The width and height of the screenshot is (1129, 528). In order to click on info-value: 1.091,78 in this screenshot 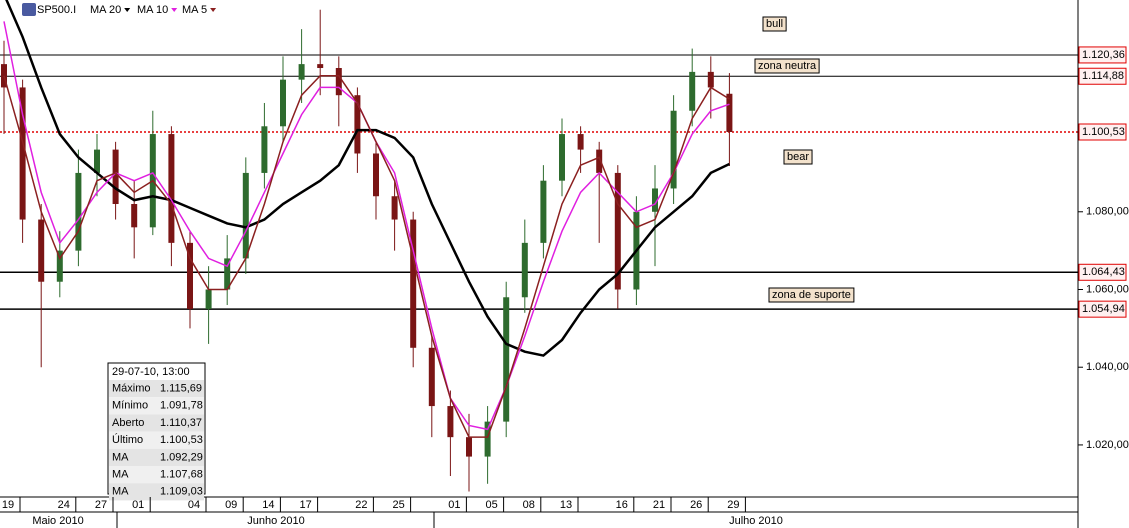, I will do `click(181, 406)`.